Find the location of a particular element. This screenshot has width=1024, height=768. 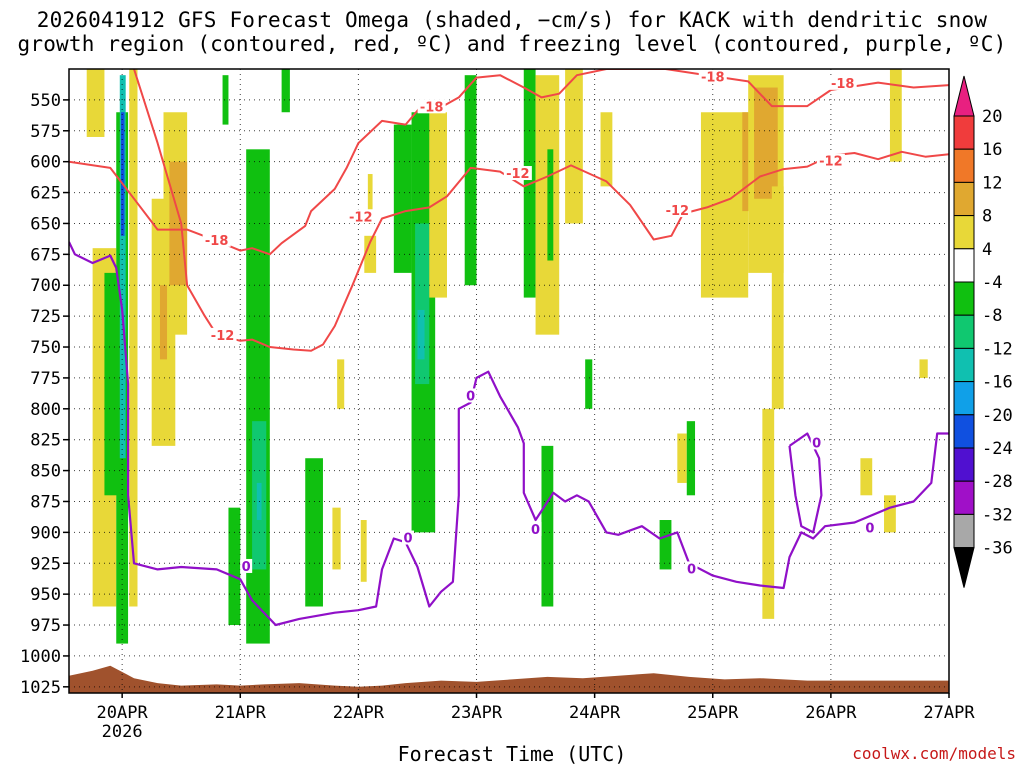

x-tick-label: 20APR is located at coordinates (123, 713).